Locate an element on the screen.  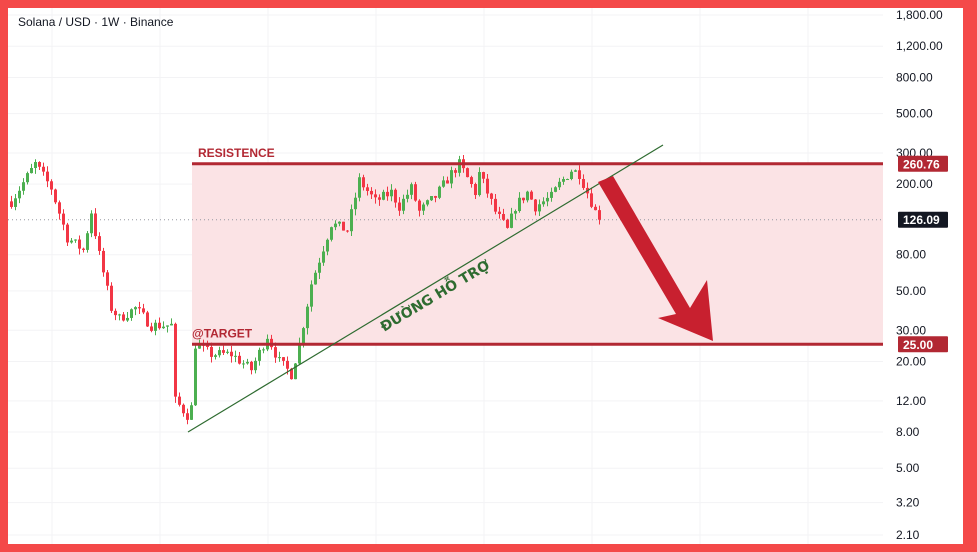
last-price-tag: 126.09 is located at coordinates (923, 219).